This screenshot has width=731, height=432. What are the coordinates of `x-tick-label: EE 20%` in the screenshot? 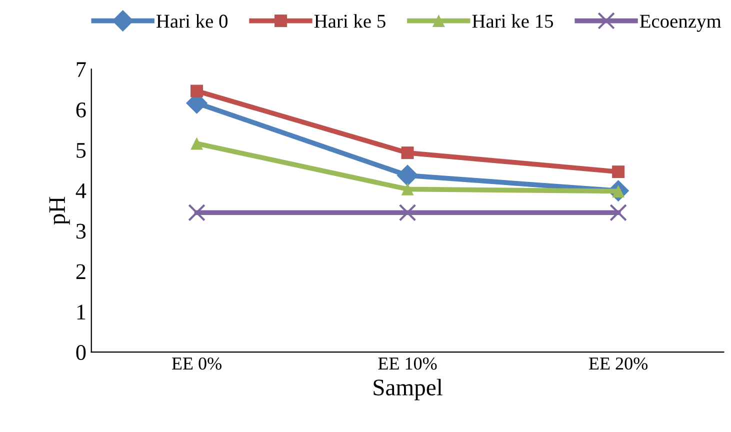 It's located at (618, 363).